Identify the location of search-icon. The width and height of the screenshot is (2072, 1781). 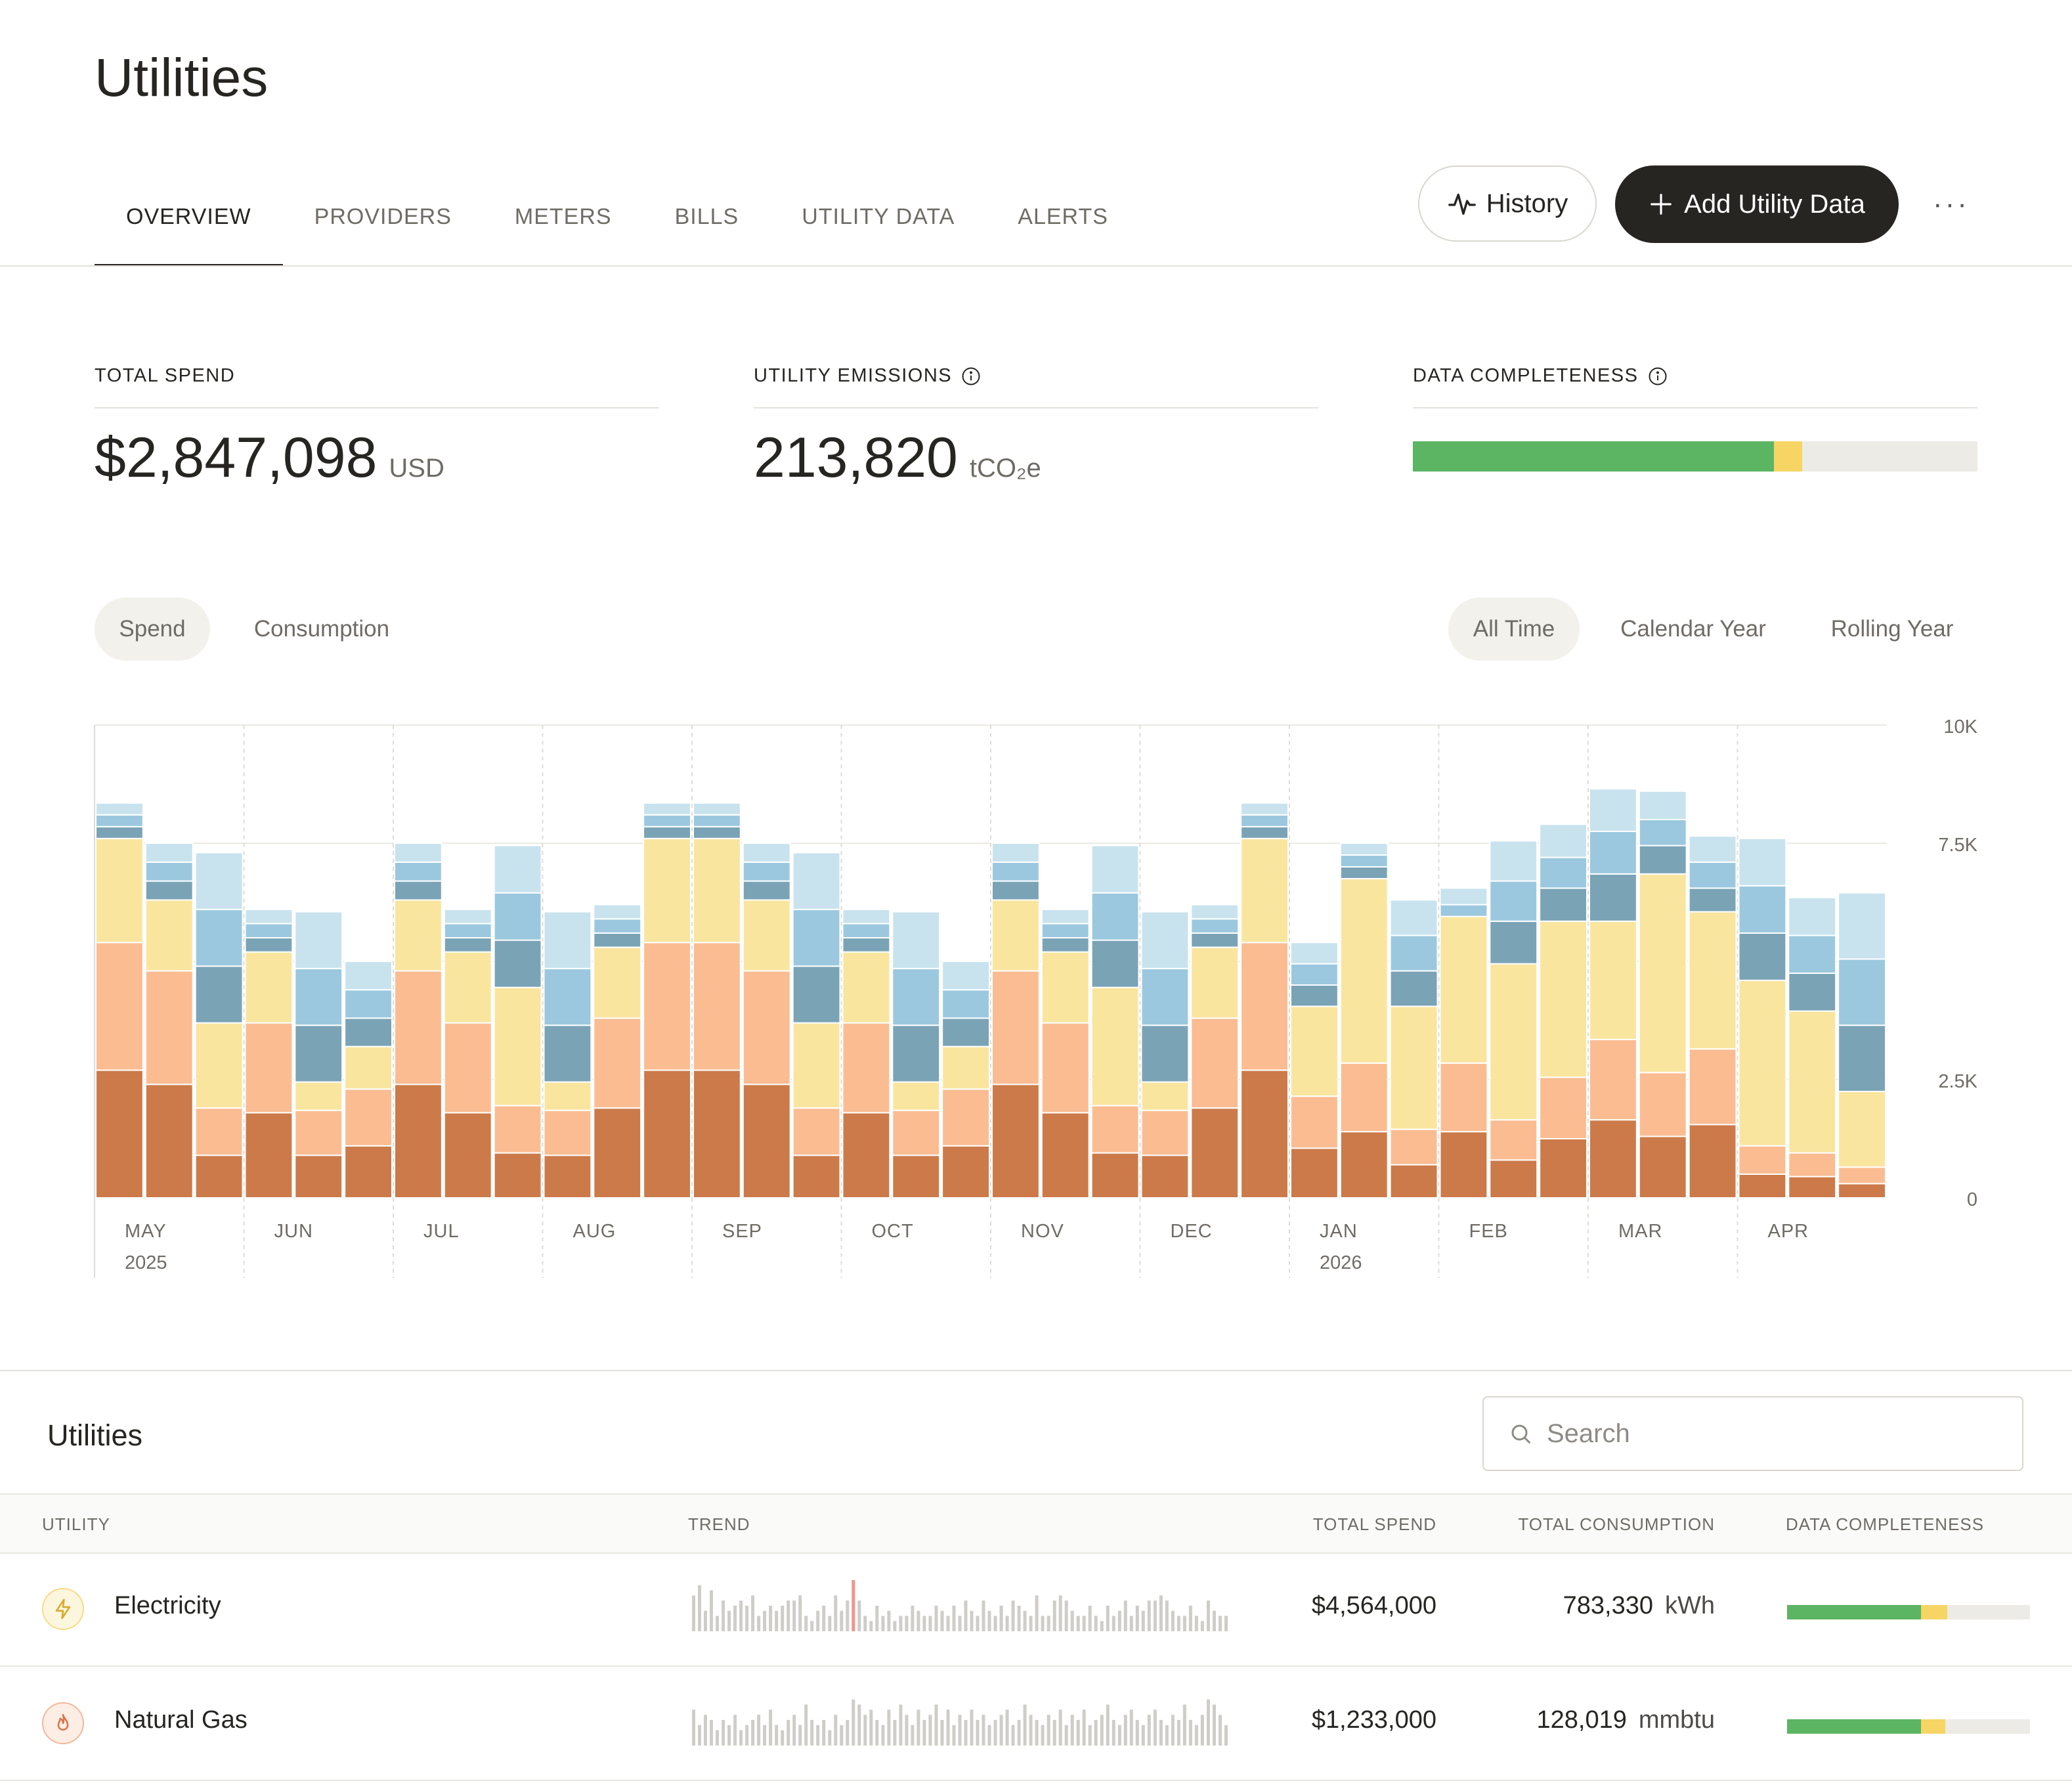
(1520, 1433).